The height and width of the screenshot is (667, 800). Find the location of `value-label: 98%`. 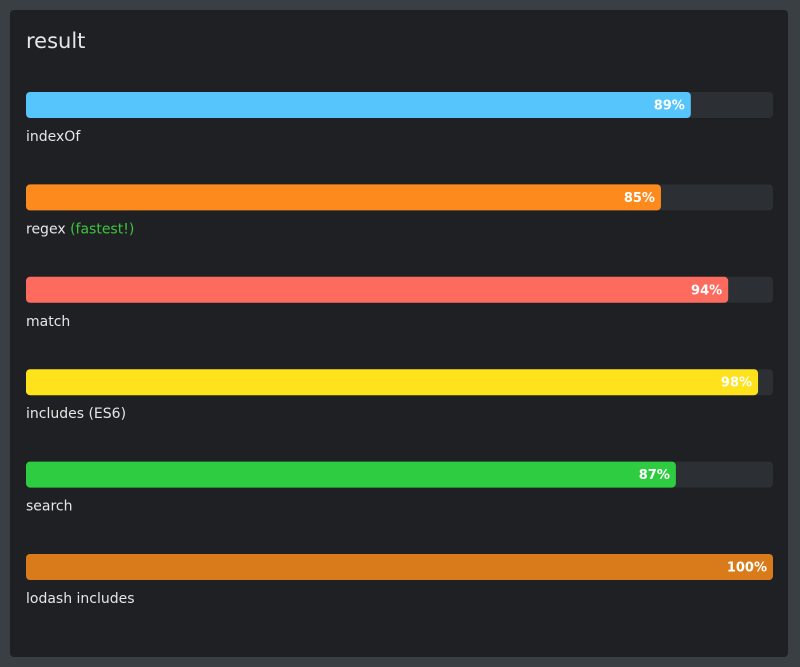

value-label: 98% is located at coordinates (736, 383).